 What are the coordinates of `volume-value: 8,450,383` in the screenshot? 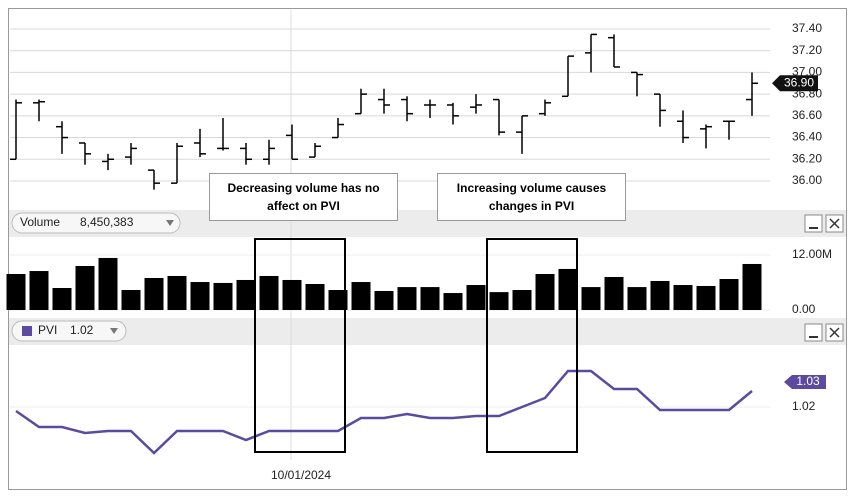 It's located at (107, 222).